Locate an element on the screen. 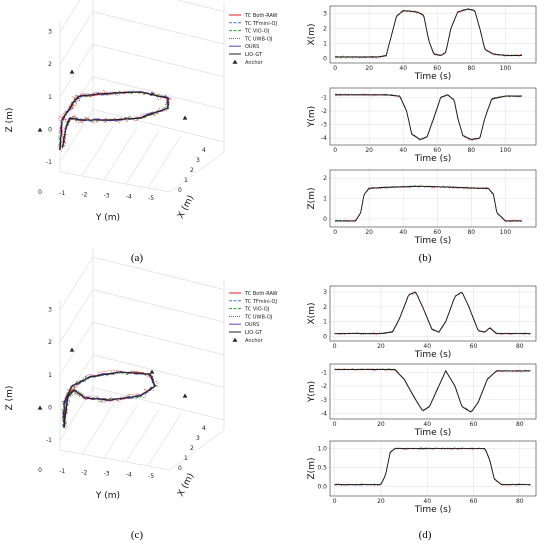  legend-label: TC Both-RAW is located at coordinates (261, 16).